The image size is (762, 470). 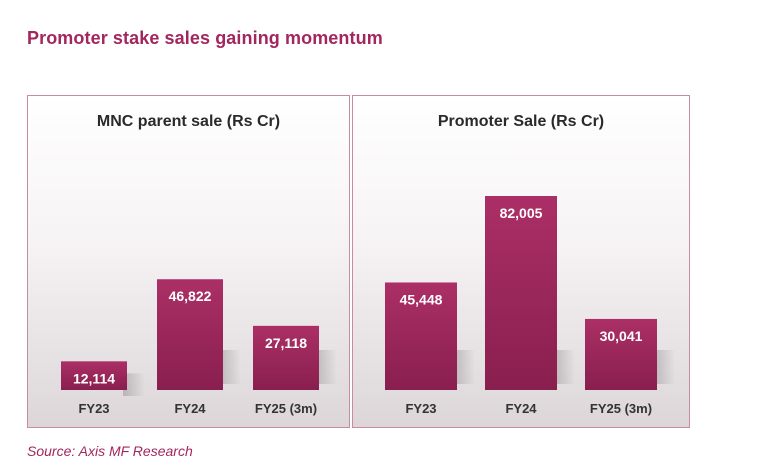 What do you see at coordinates (205, 38) in the screenshot?
I see `page-title: Promoter stake sales gaining momentum` at bounding box center [205, 38].